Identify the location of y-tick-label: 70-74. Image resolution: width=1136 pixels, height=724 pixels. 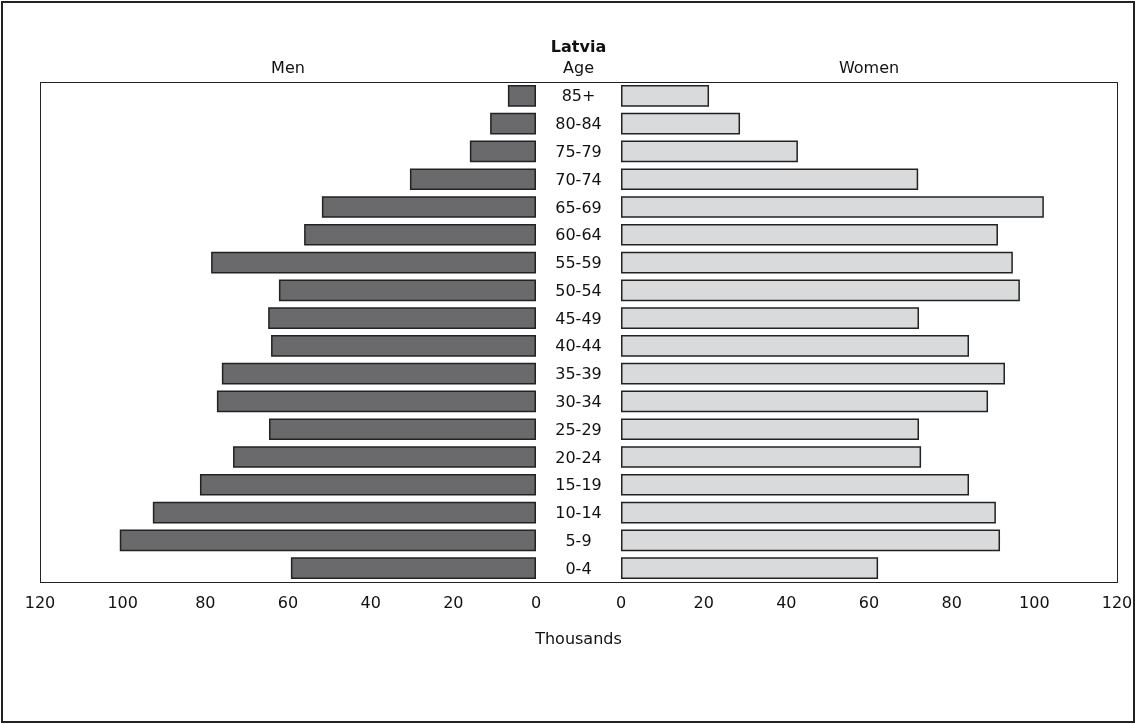
(578, 179).